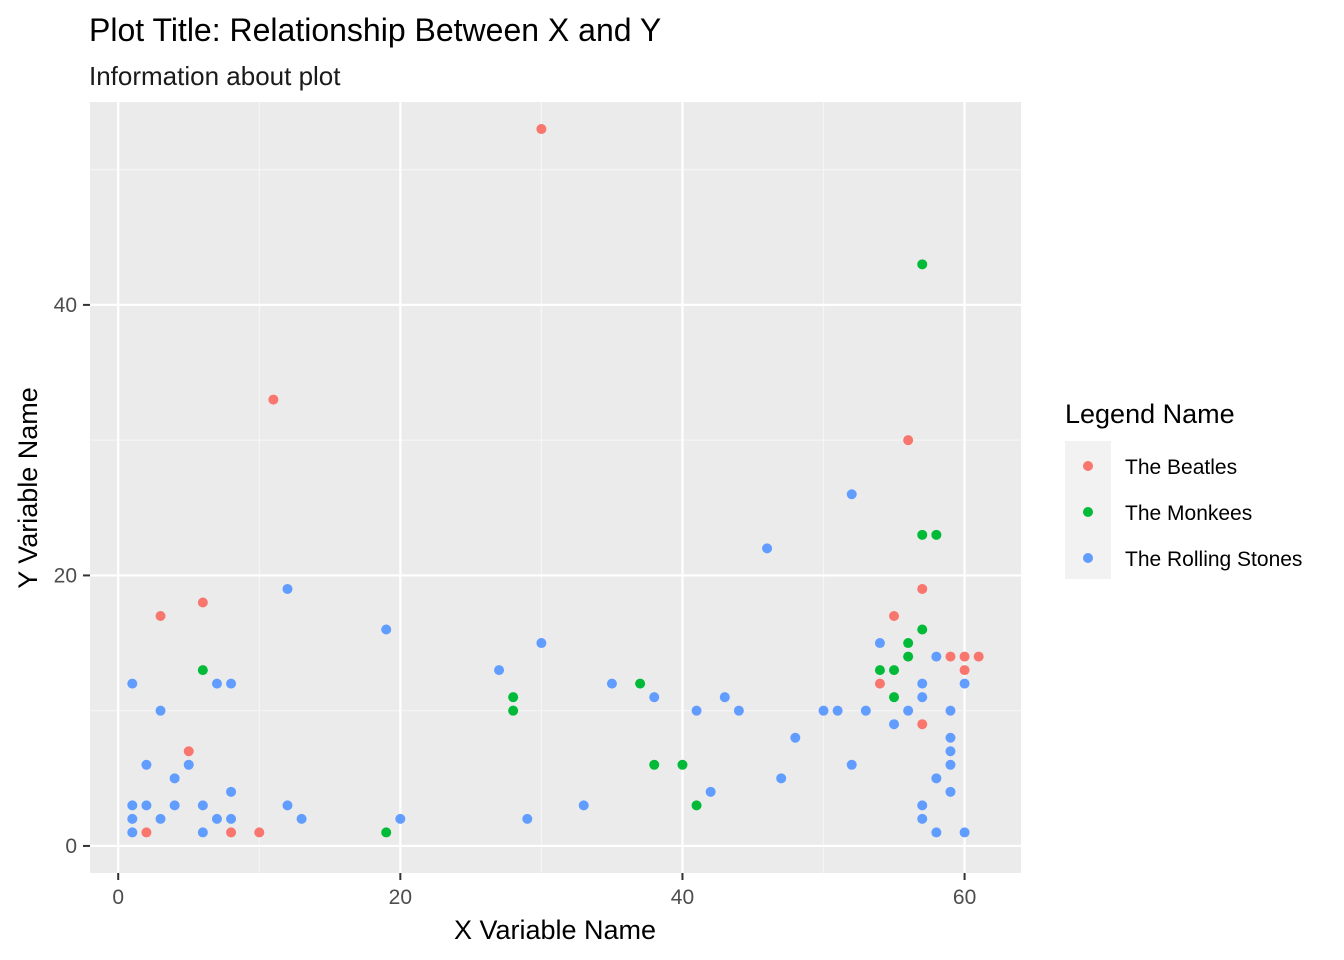  I want to click on y-tick-label: 0, so click(71, 846).